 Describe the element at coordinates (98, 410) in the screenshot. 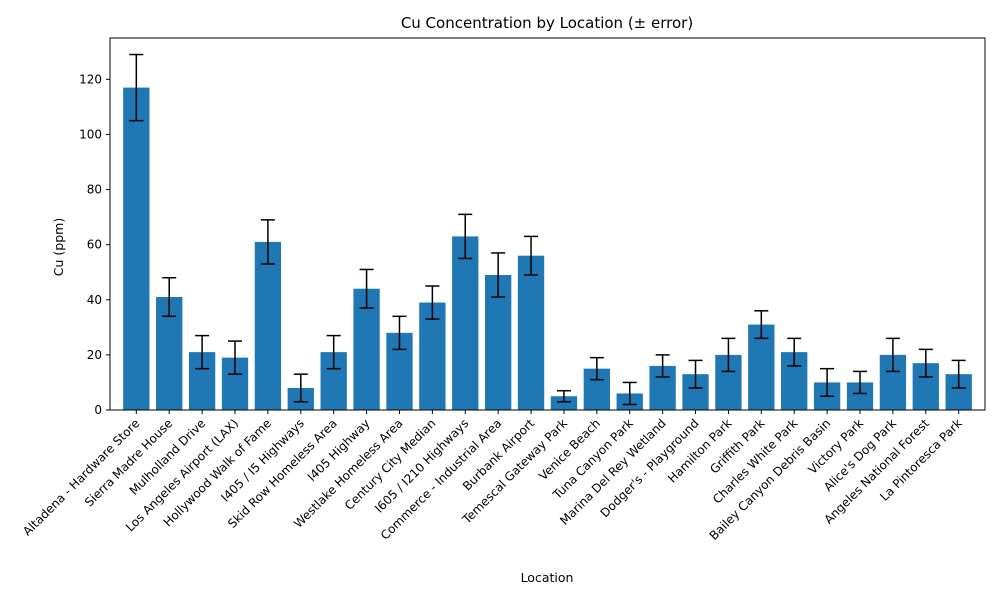

I see `y-tick-label: 0` at that location.